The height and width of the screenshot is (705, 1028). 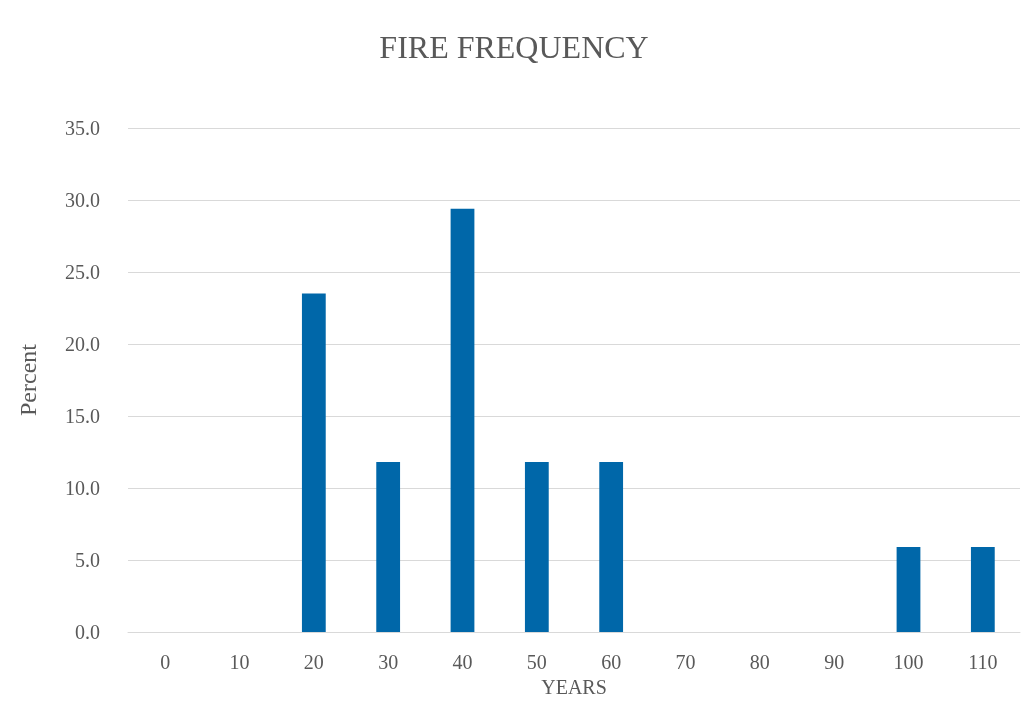 I want to click on x-tick-label: 70, so click(x=685, y=662).